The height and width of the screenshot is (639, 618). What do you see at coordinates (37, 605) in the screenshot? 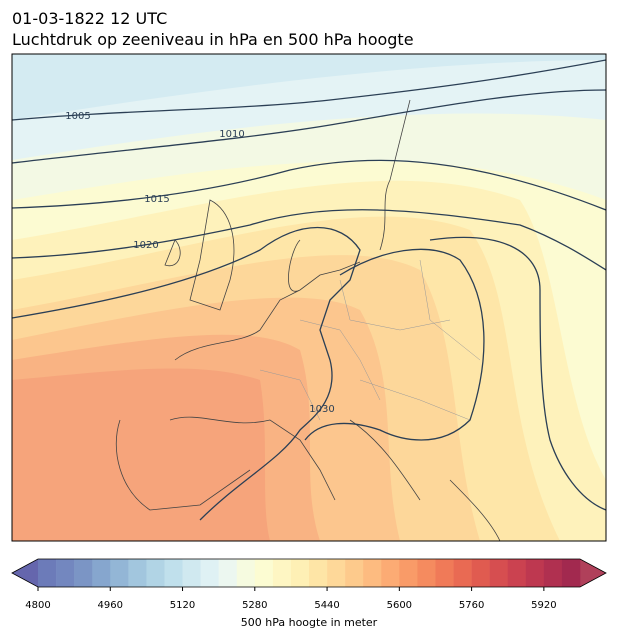
I see `colorbar-tick-label: 4800` at bounding box center [37, 605].